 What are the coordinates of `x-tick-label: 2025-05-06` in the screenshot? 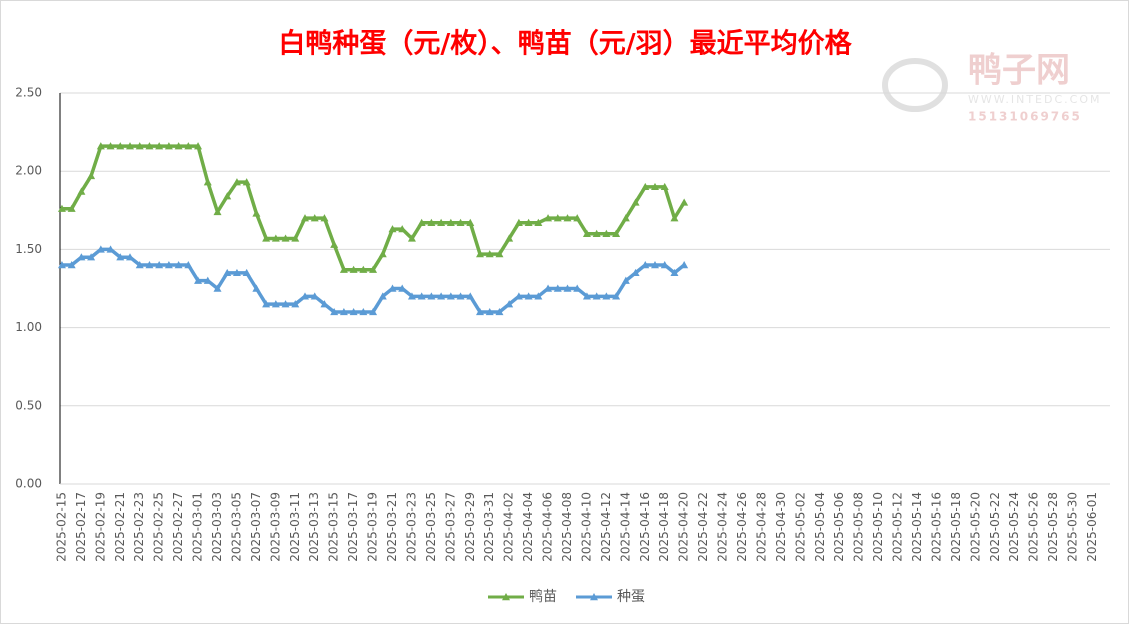 It's located at (839, 527).